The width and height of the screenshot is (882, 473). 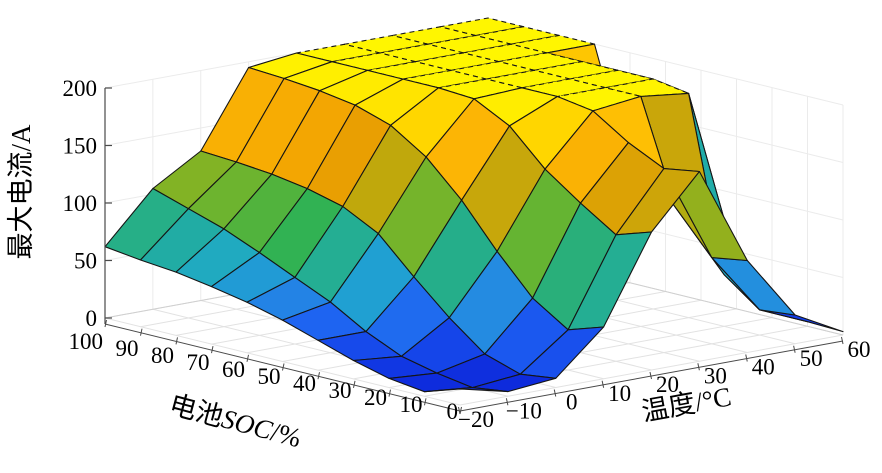 What do you see at coordinates (476, 419) in the screenshot?
I see `temp-tick-label: −20` at bounding box center [476, 419].